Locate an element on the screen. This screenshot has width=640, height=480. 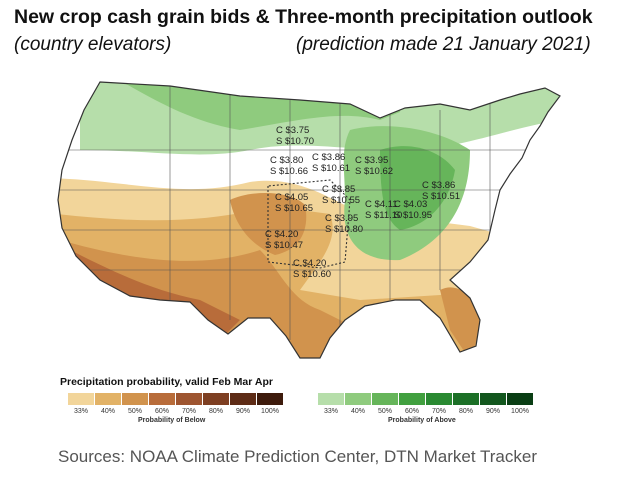
legend-below-tick: 50% is located at coordinates (134, 411).